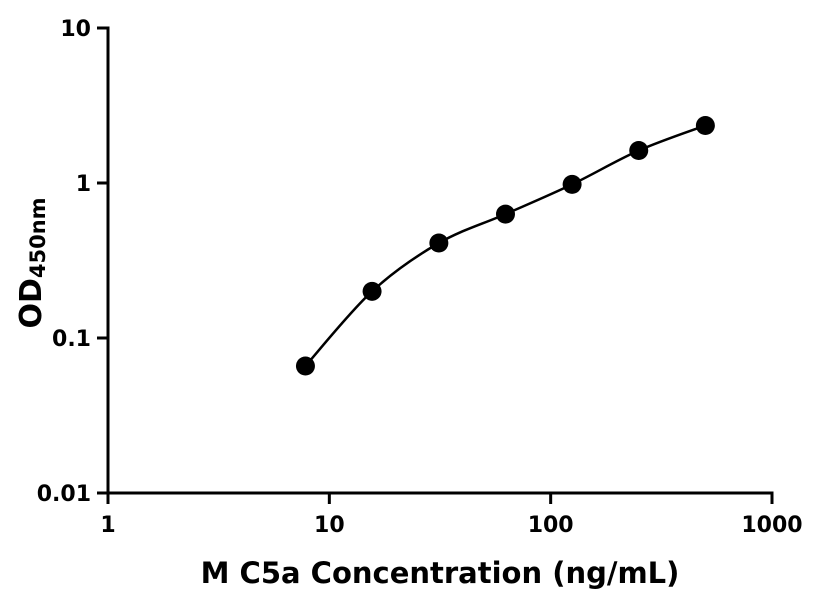  I want to click on x-axis-label: M C5a Concentration (ng/mL), so click(440, 573).